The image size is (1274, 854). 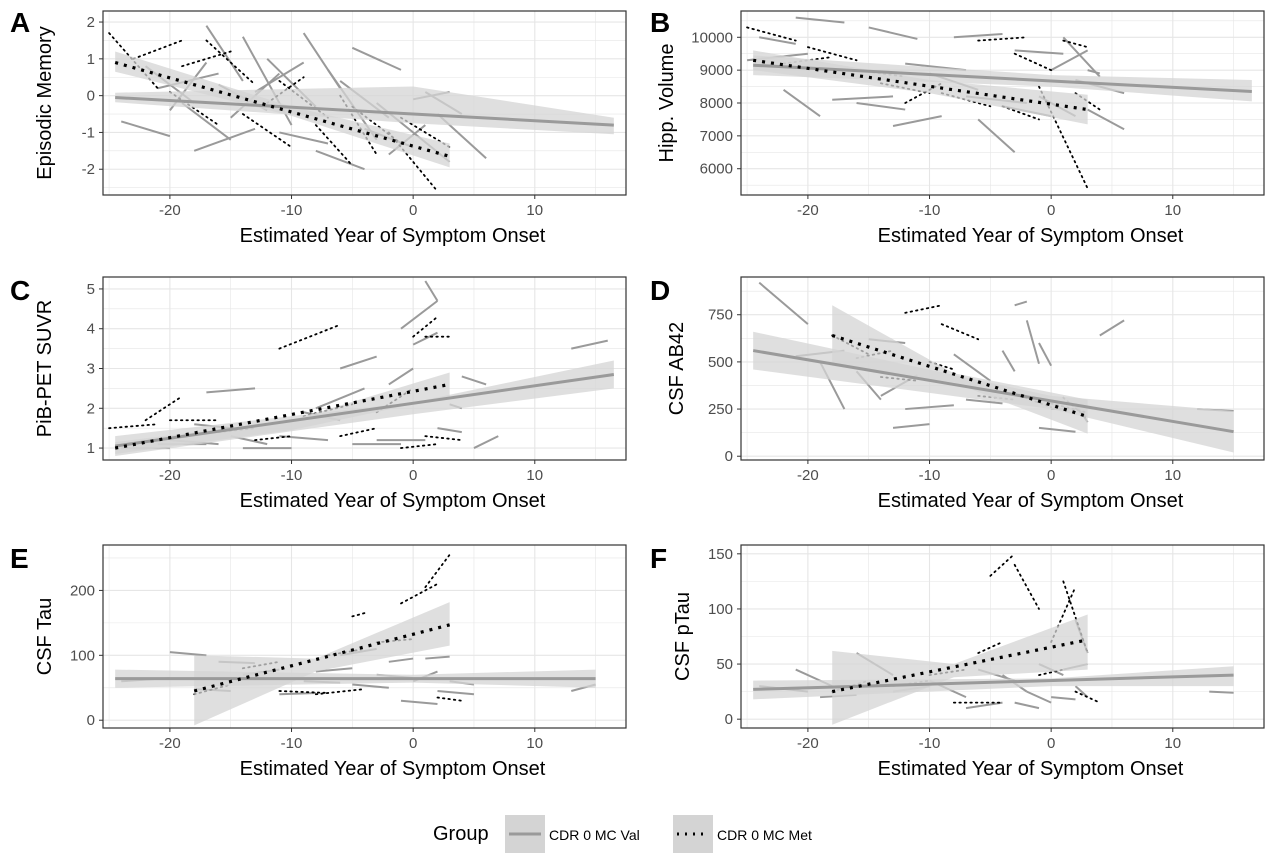 What do you see at coordinates (720, 409) in the screenshot?
I see `y-tick-label: 250` at bounding box center [720, 409].